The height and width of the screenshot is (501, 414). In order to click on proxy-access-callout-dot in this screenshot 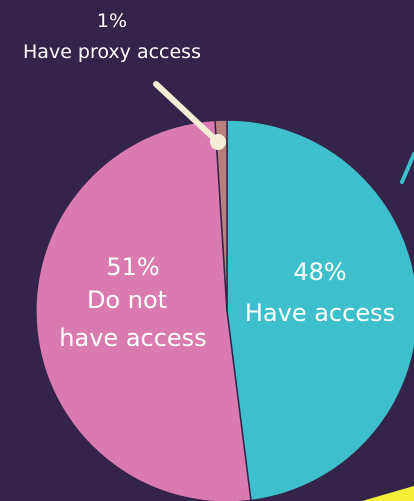, I will do `click(218, 142)`.